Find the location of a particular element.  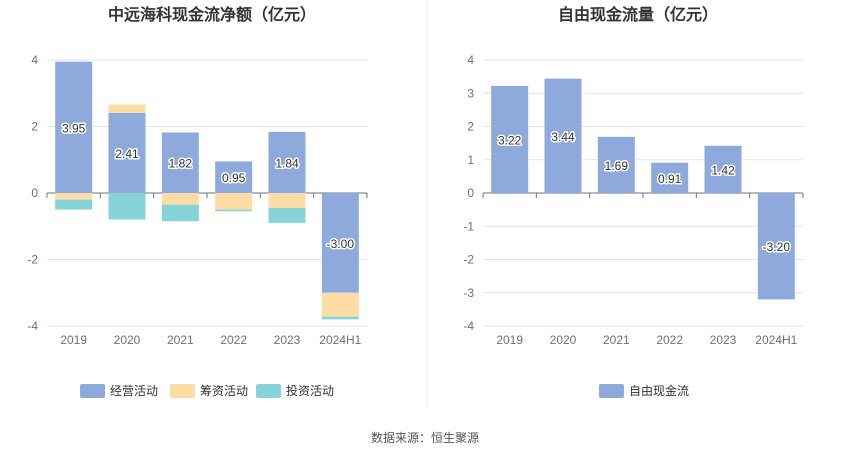

bar-自由现金流-2024H1 is located at coordinates (776, 246).